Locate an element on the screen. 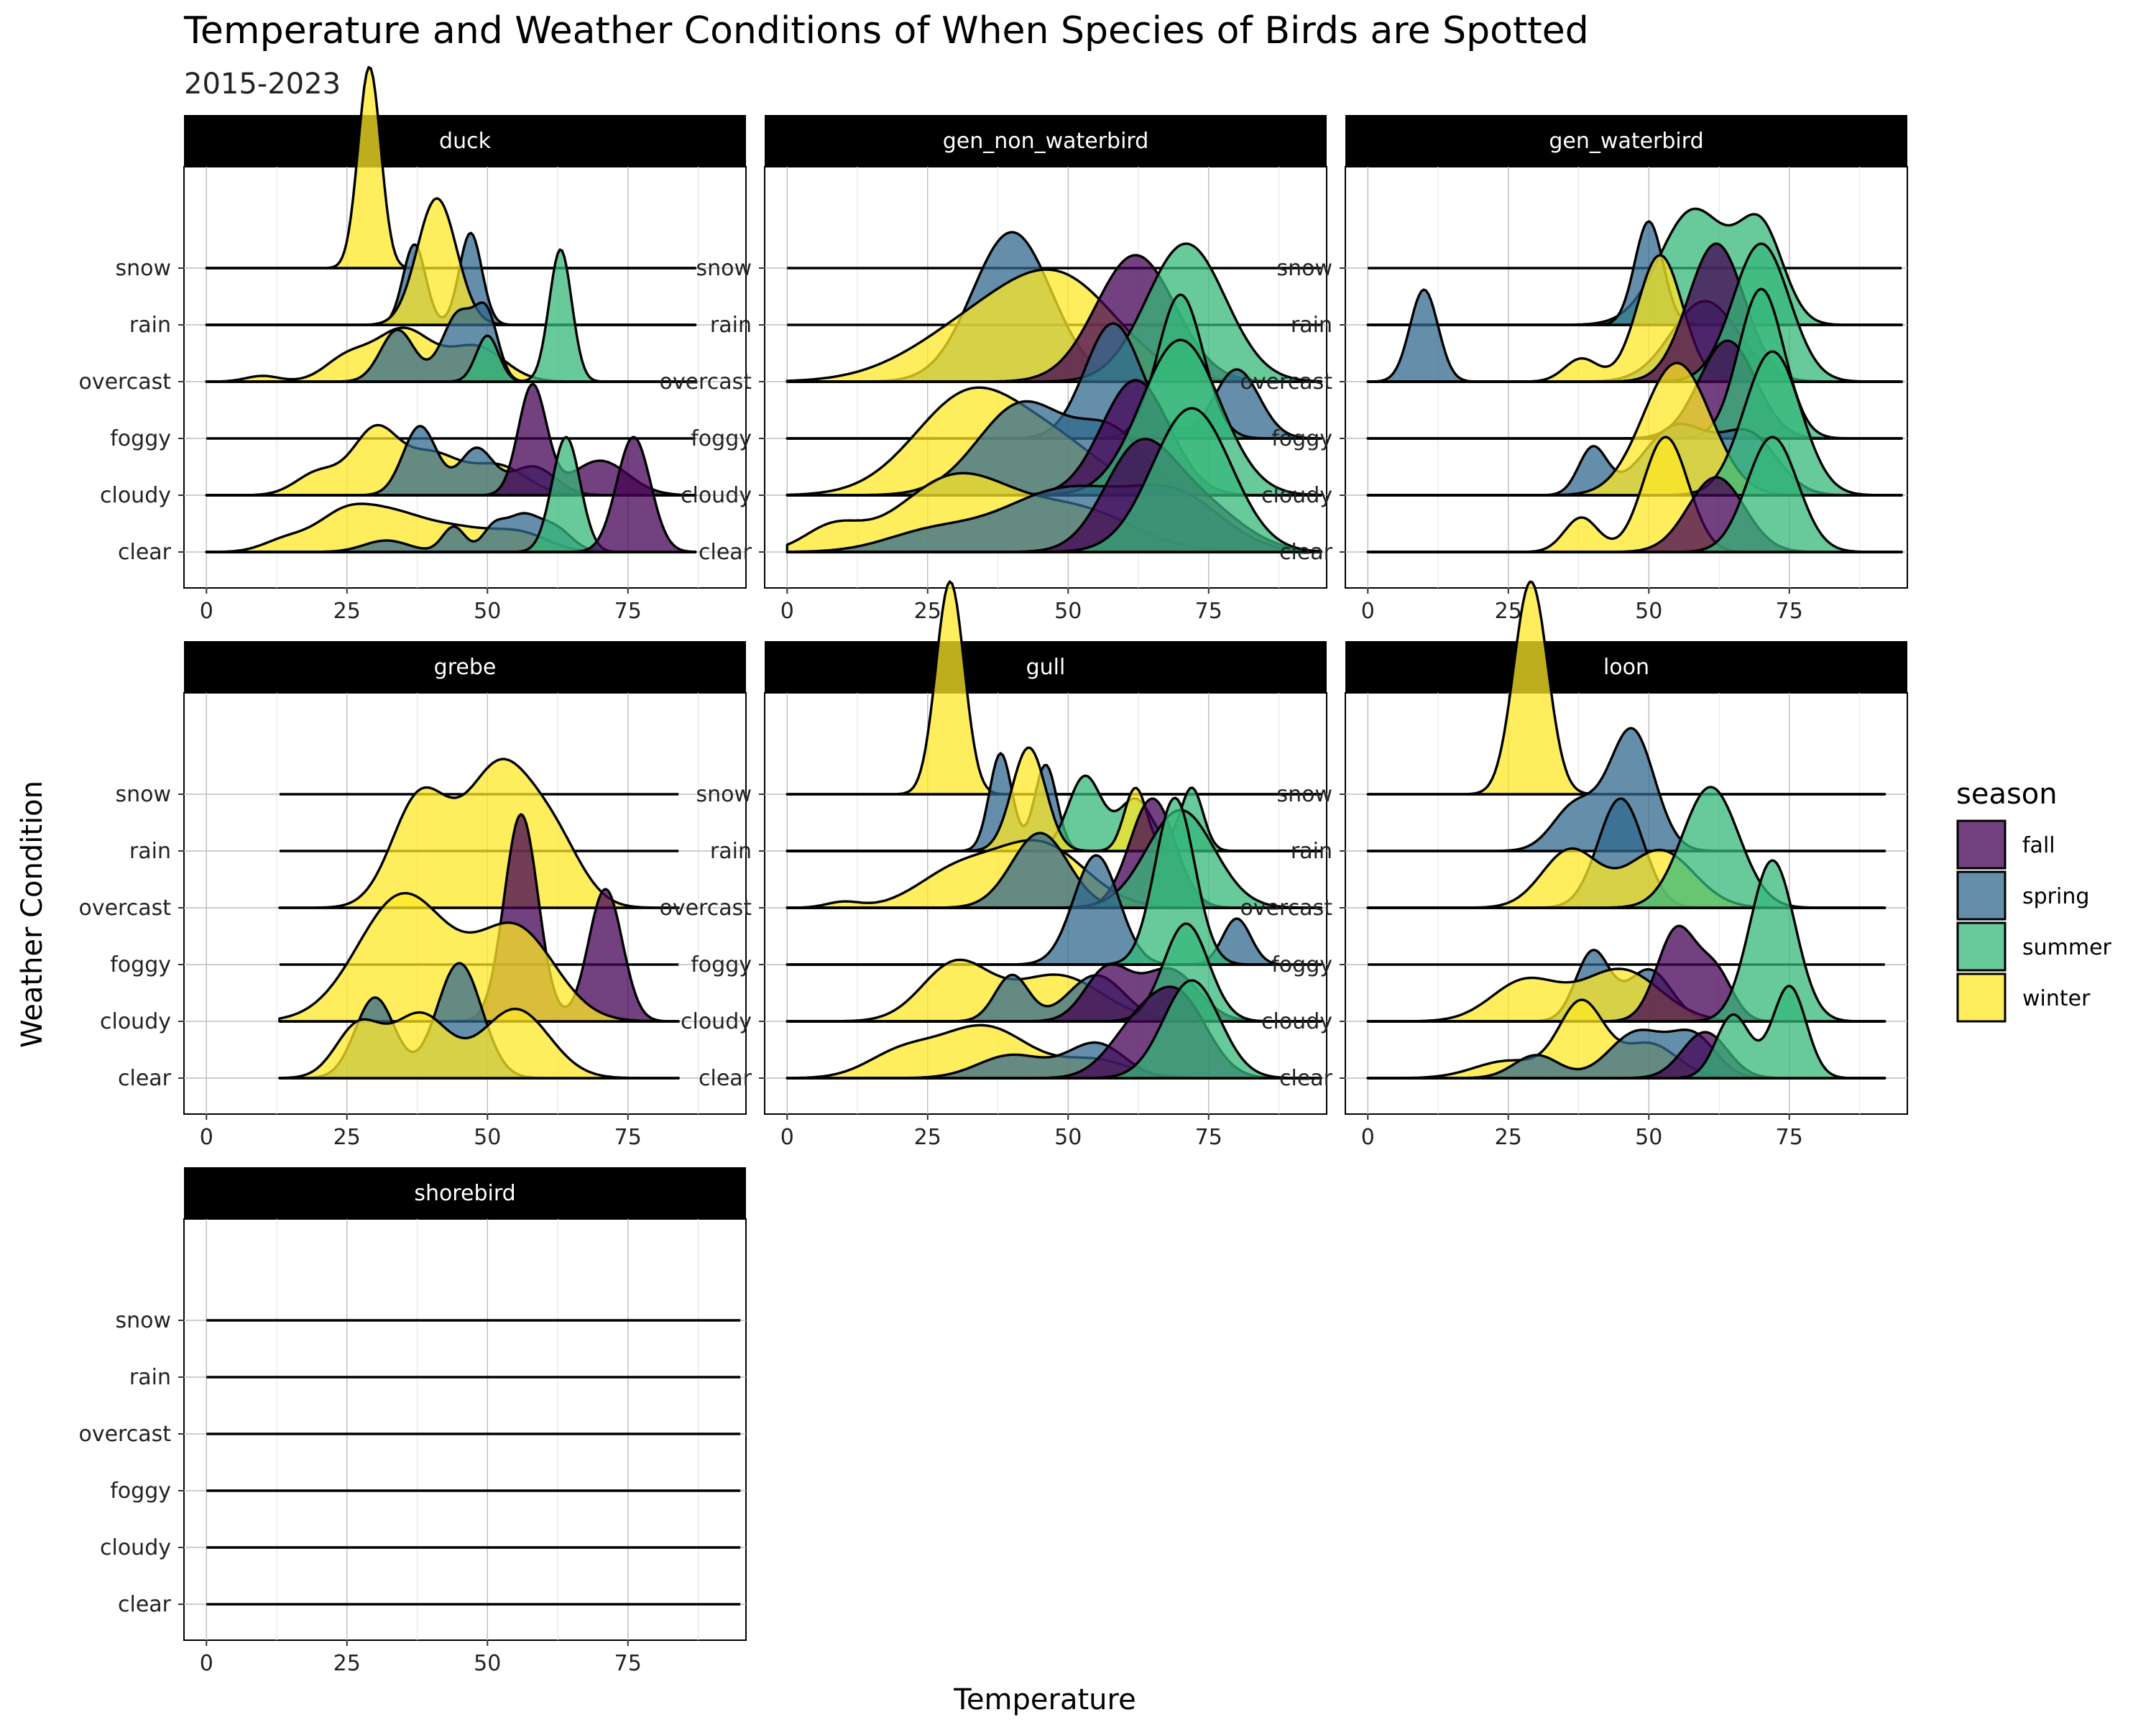 The image size is (2156, 1725). ridge-cloudy-summer is located at coordinates (1626, 941).